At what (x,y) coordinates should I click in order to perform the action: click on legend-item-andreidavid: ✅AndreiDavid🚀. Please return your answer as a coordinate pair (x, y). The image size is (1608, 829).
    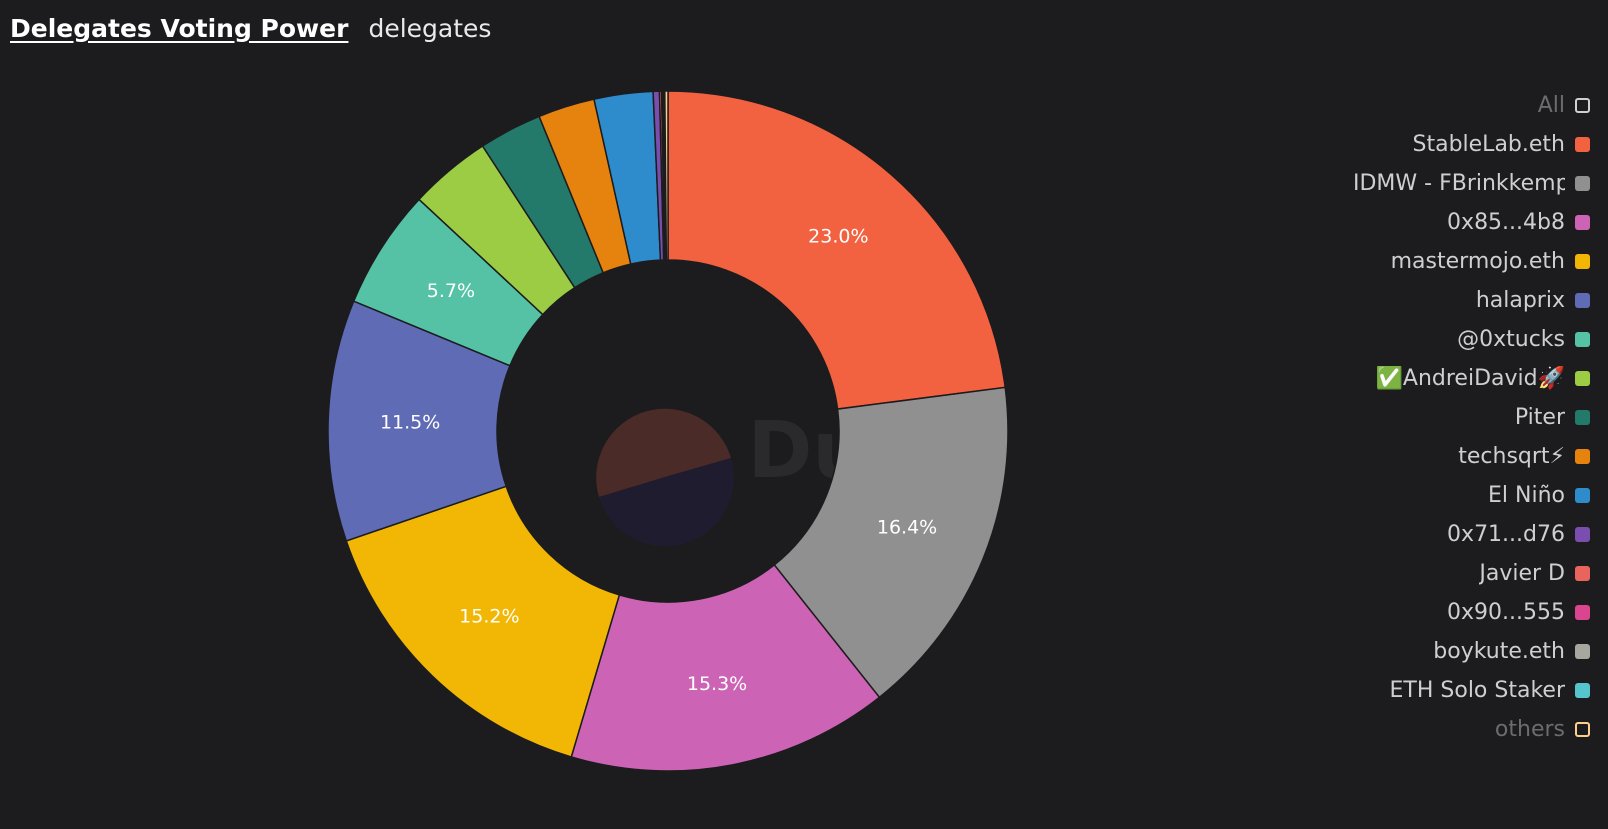
    Looking at the image, I should click on (1483, 378).